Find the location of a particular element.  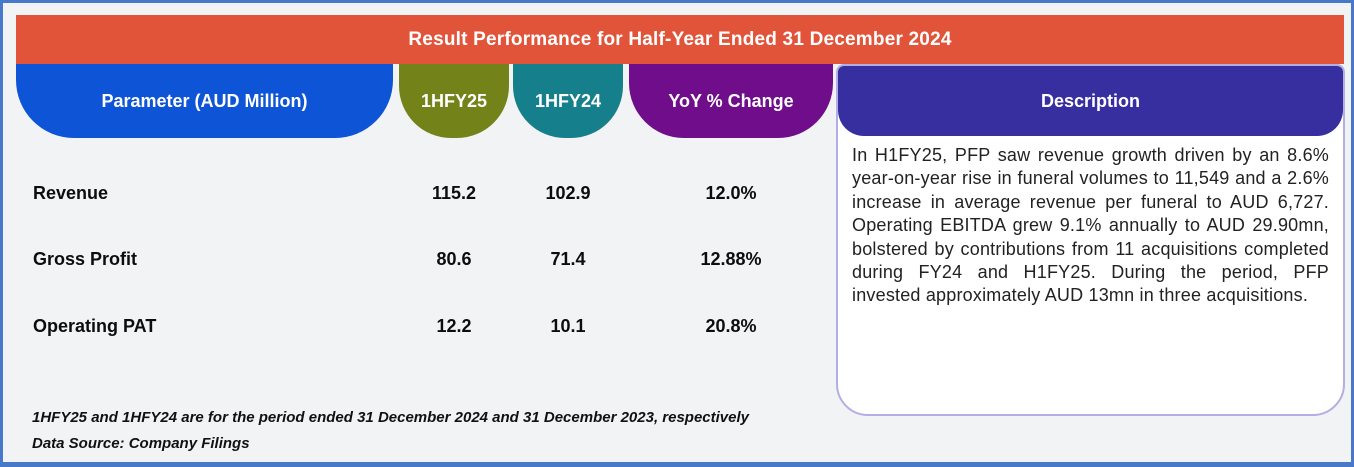

gross-profit-yoy-value: 12.88% is located at coordinates (731, 259).